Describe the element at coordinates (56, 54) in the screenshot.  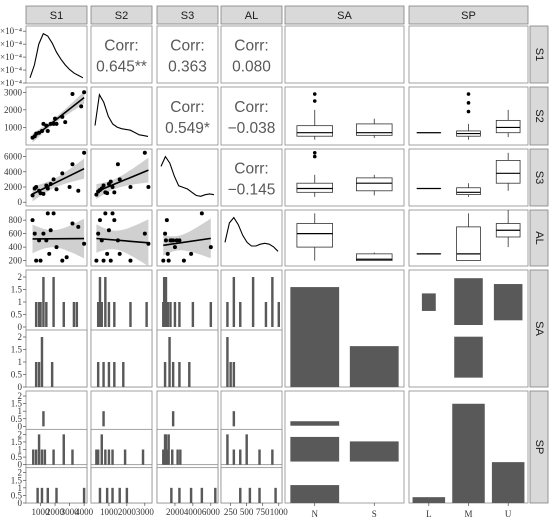
I see `panel-S1-S1` at that location.